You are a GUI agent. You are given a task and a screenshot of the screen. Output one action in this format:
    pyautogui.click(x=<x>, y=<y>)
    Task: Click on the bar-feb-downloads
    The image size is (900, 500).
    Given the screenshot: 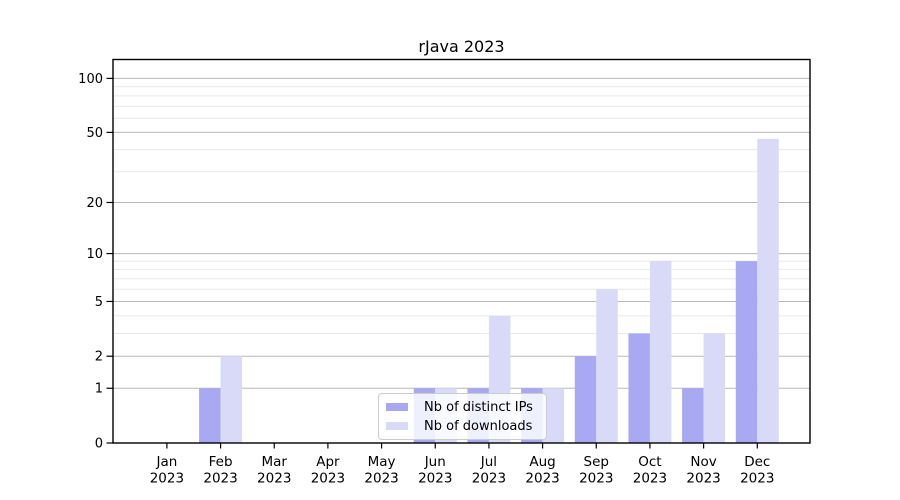 What is the action you would take?
    pyautogui.click(x=231, y=399)
    